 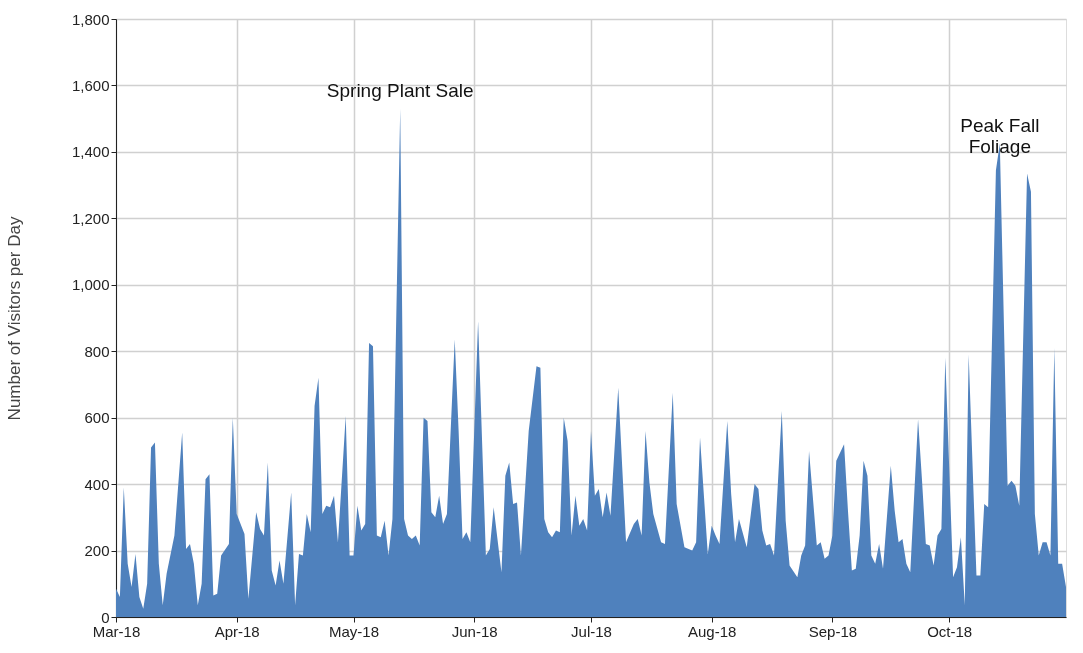 I want to click on x-tick-label: Aug-18, so click(x=712, y=631).